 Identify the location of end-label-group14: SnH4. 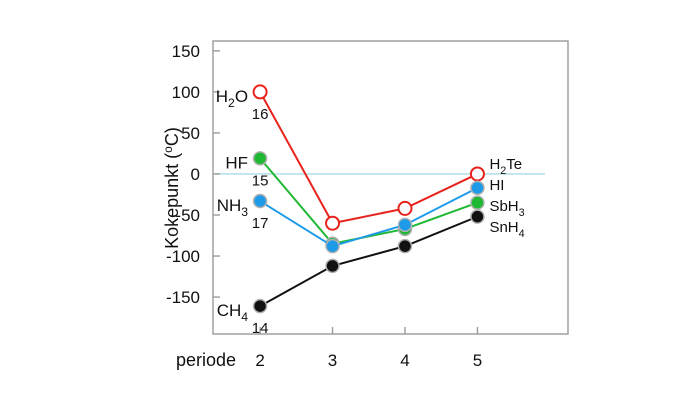
(506, 229).